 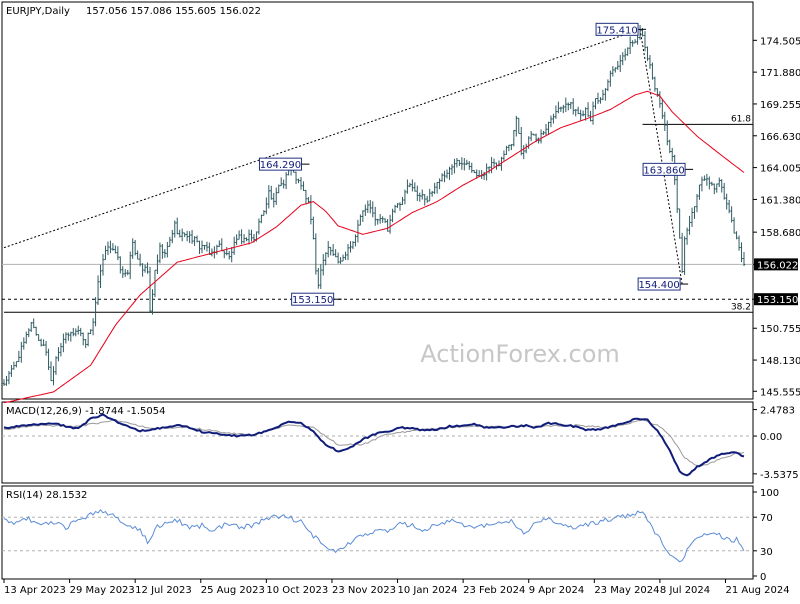 I want to click on y-tick-label: 166.630, so click(x=780, y=137).